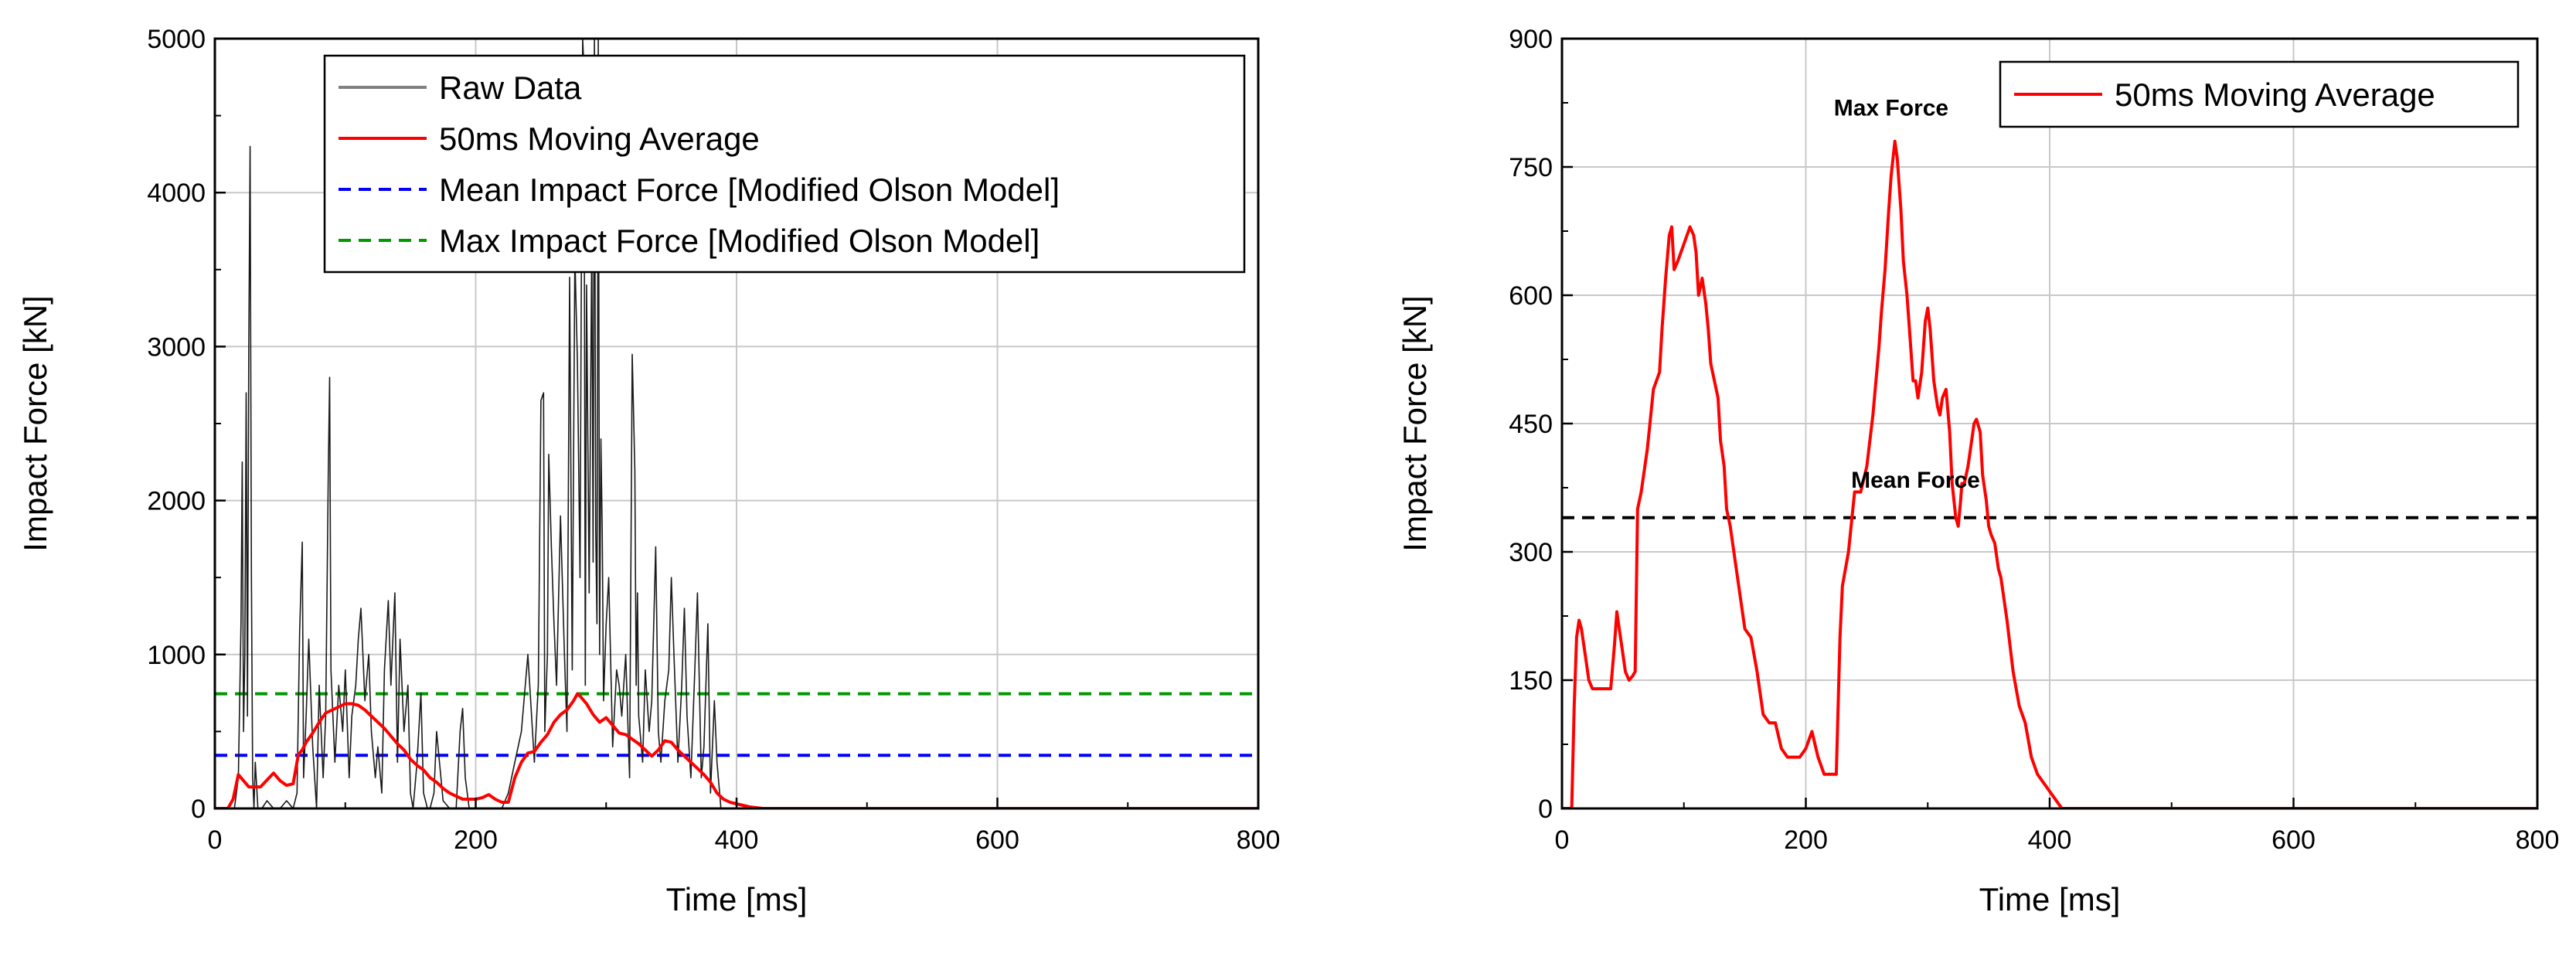 The image size is (2576, 953). Describe the element at coordinates (1531, 681) in the screenshot. I see `y-tick-label: 150` at that location.